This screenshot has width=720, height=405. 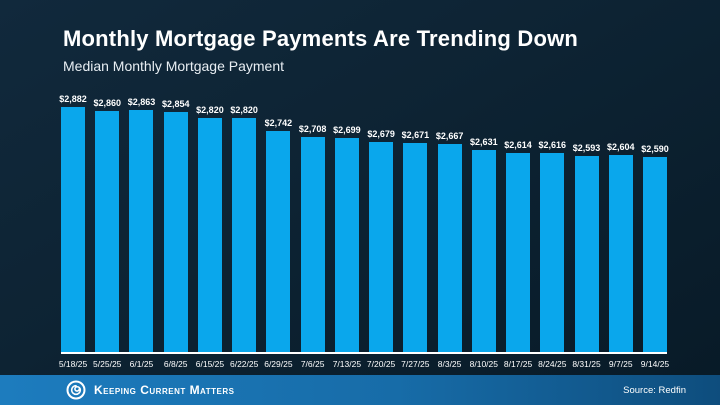 What do you see at coordinates (415, 364) in the screenshot?
I see `bar-date-label: 7/27/25` at bounding box center [415, 364].